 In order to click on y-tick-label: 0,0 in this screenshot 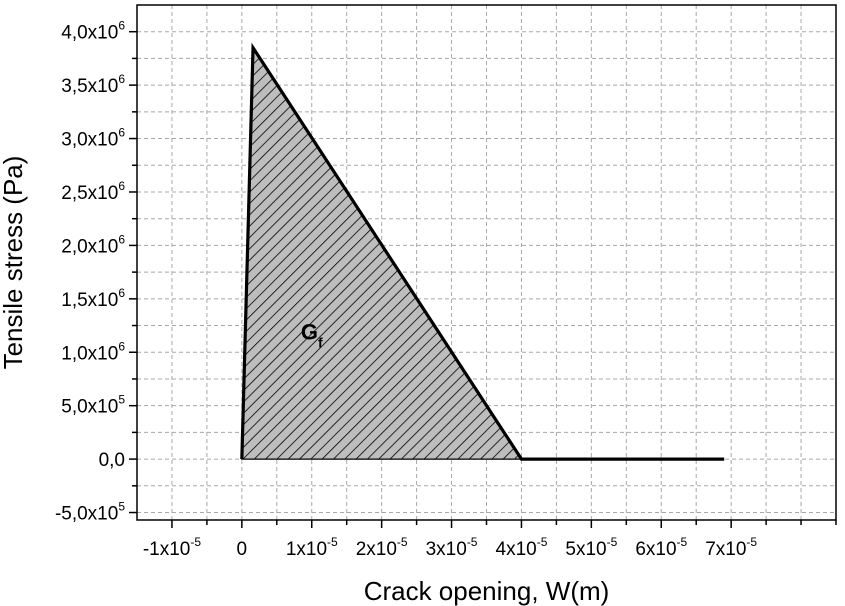, I will do `click(112, 460)`.